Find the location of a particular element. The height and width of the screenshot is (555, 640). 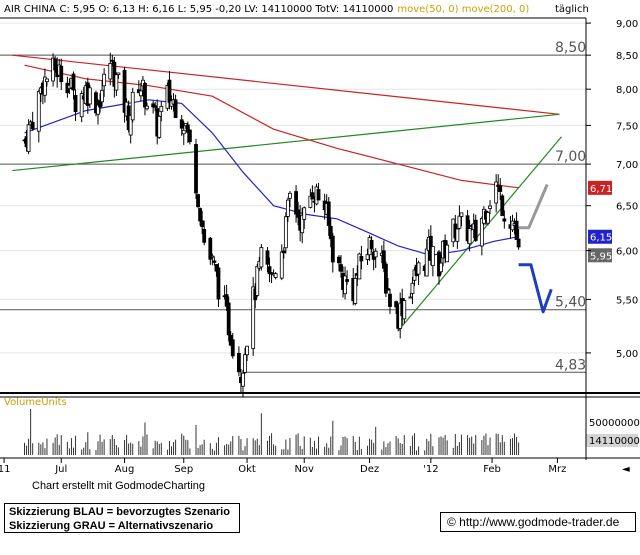

source-link: © http://www.godmode-trader.de is located at coordinates (538, 522).